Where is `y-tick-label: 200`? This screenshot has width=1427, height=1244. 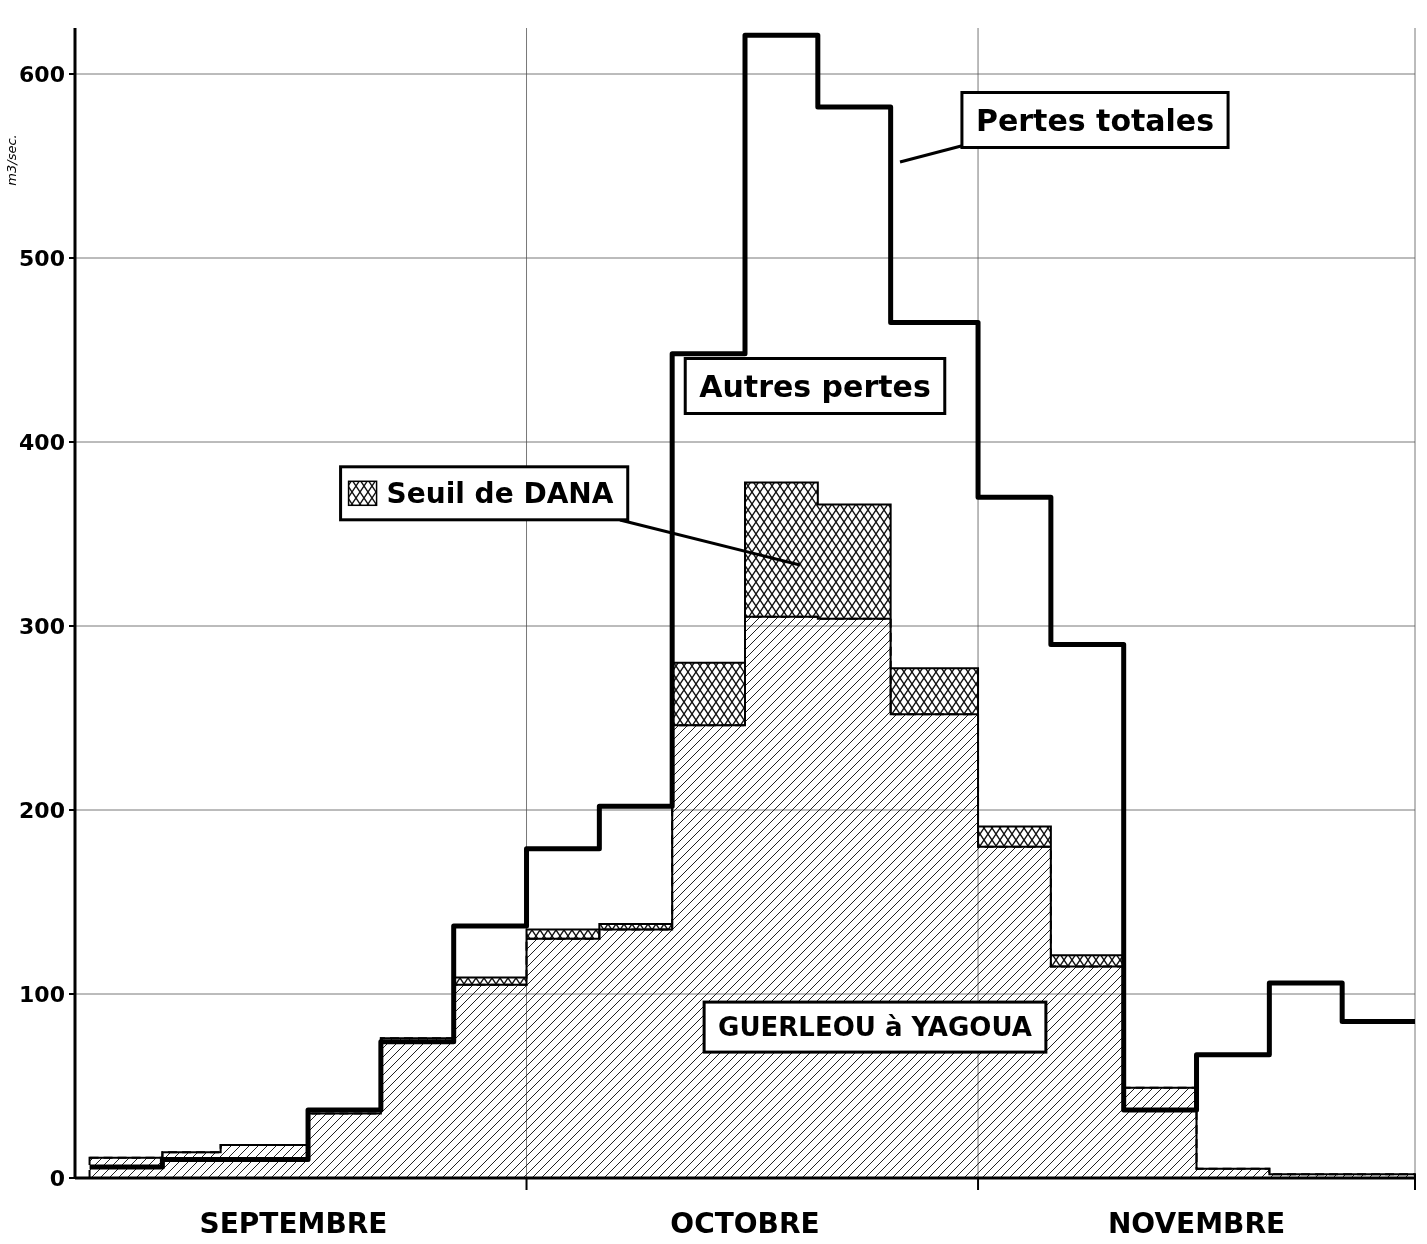 y-tick-label: 200 is located at coordinates (42, 810).